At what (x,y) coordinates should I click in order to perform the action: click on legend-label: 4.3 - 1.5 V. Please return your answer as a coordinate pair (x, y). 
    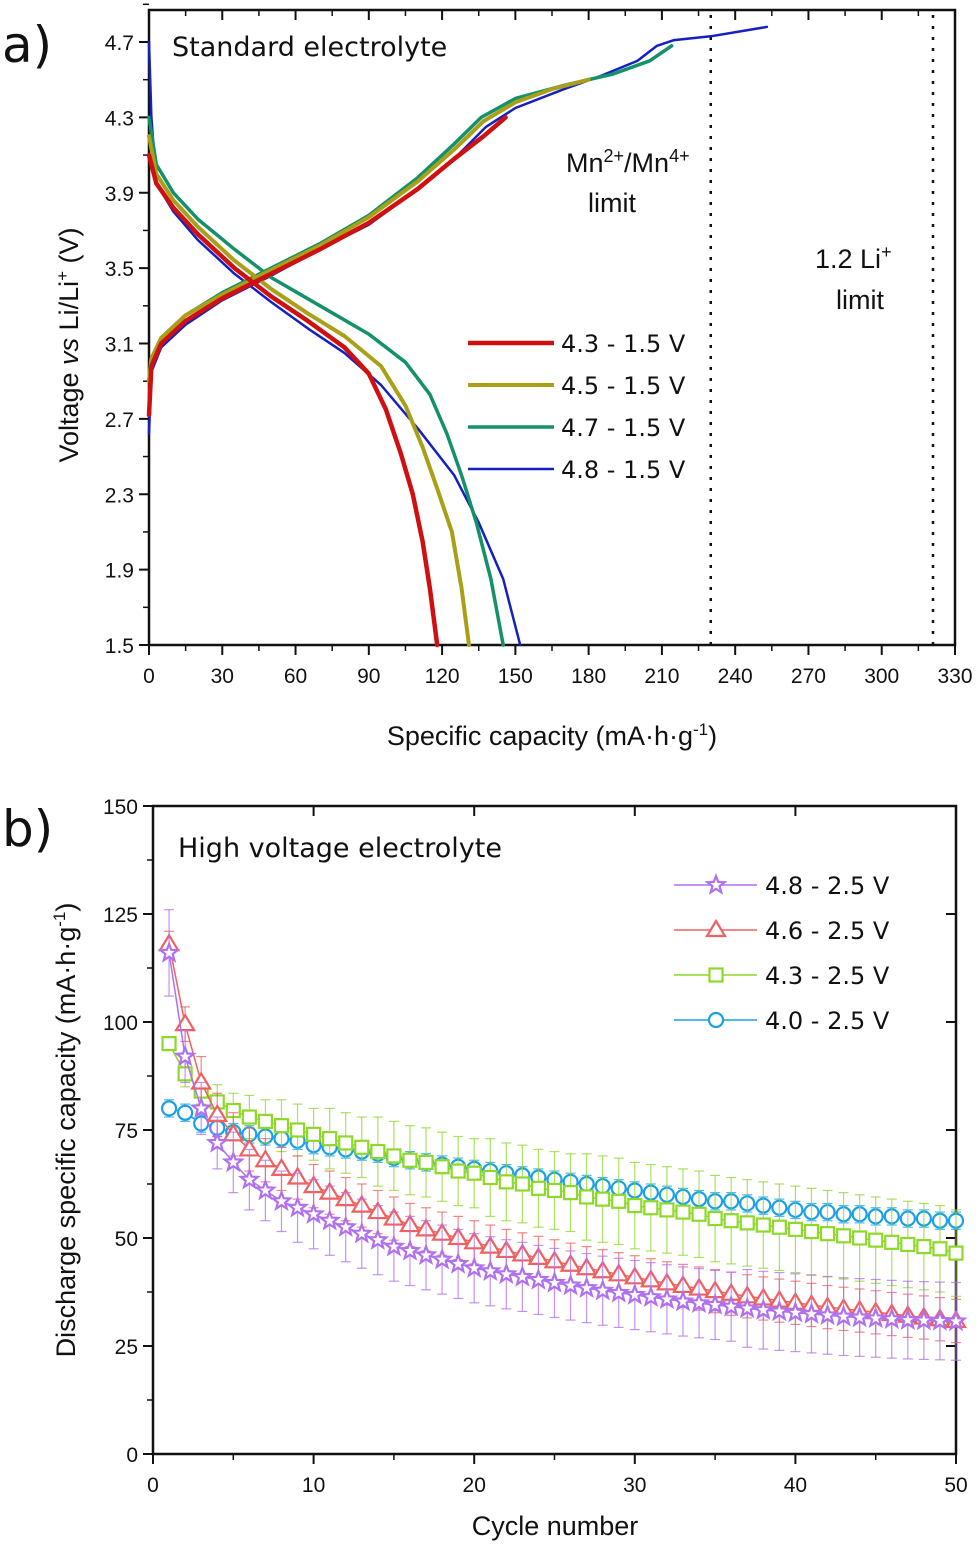
    Looking at the image, I should click on (623, 344).